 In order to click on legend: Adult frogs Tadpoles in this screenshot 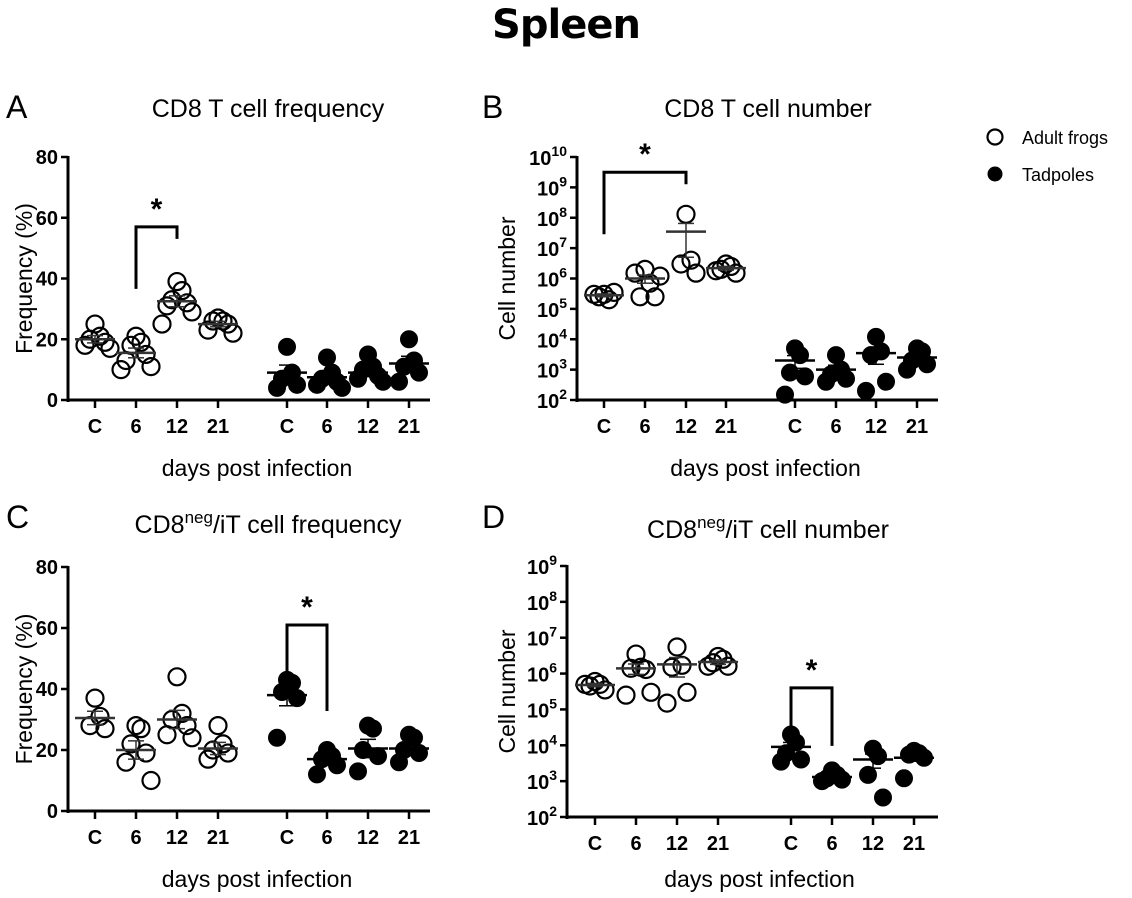, I will do `click(1047, 156)`.